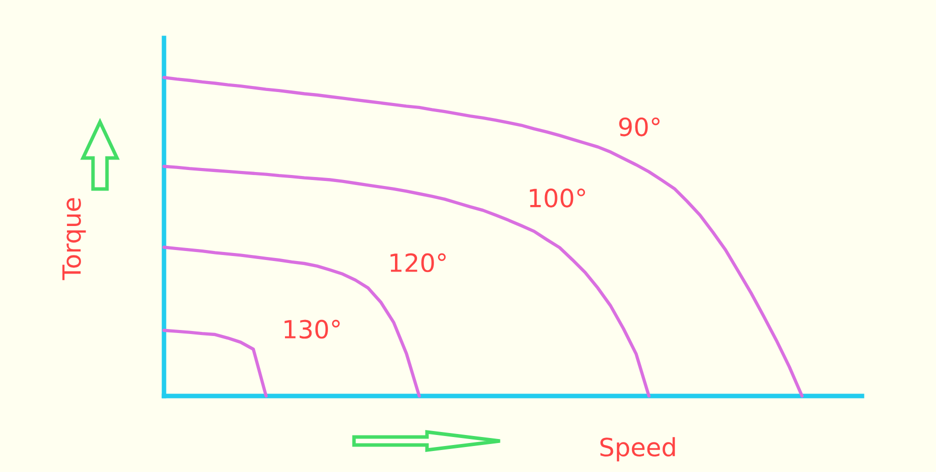 The width and height of the screenshot is (936, 472). Describe the element at coordinates (558, 198) in the screenshot. I see `series-label: 100°` at that location.